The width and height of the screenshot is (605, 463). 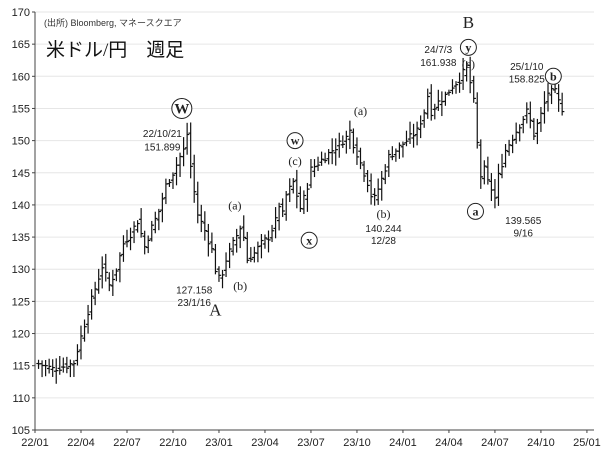 What do you see at coordinates (127, 443) in the screenshot?
I see `x-tick-label: 22/07` at bounding box center [127, 443].